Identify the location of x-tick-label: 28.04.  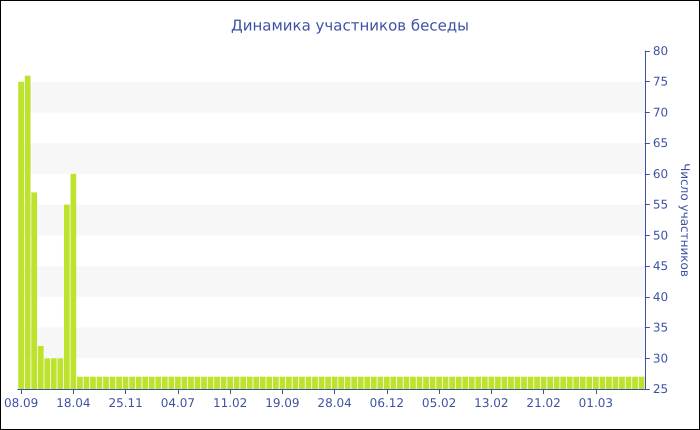
(334, 403).